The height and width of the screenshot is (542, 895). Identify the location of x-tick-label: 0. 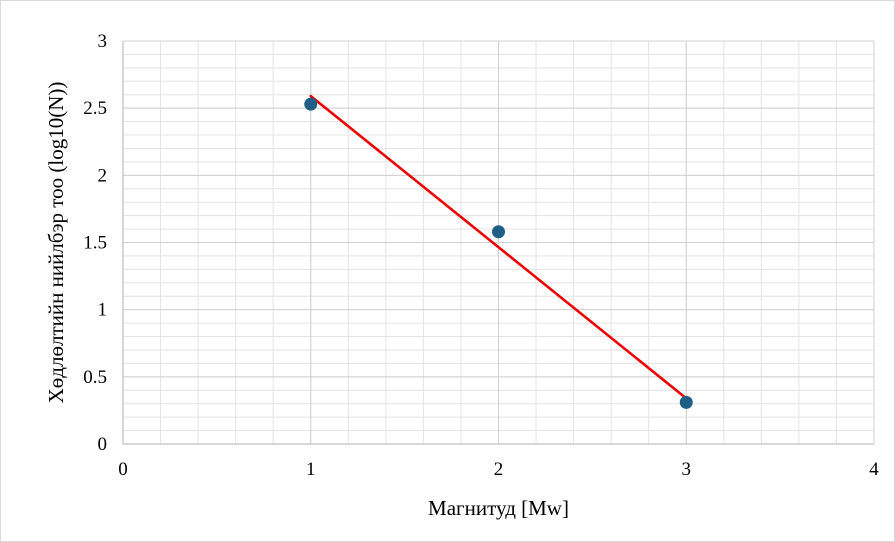
(123, 469).